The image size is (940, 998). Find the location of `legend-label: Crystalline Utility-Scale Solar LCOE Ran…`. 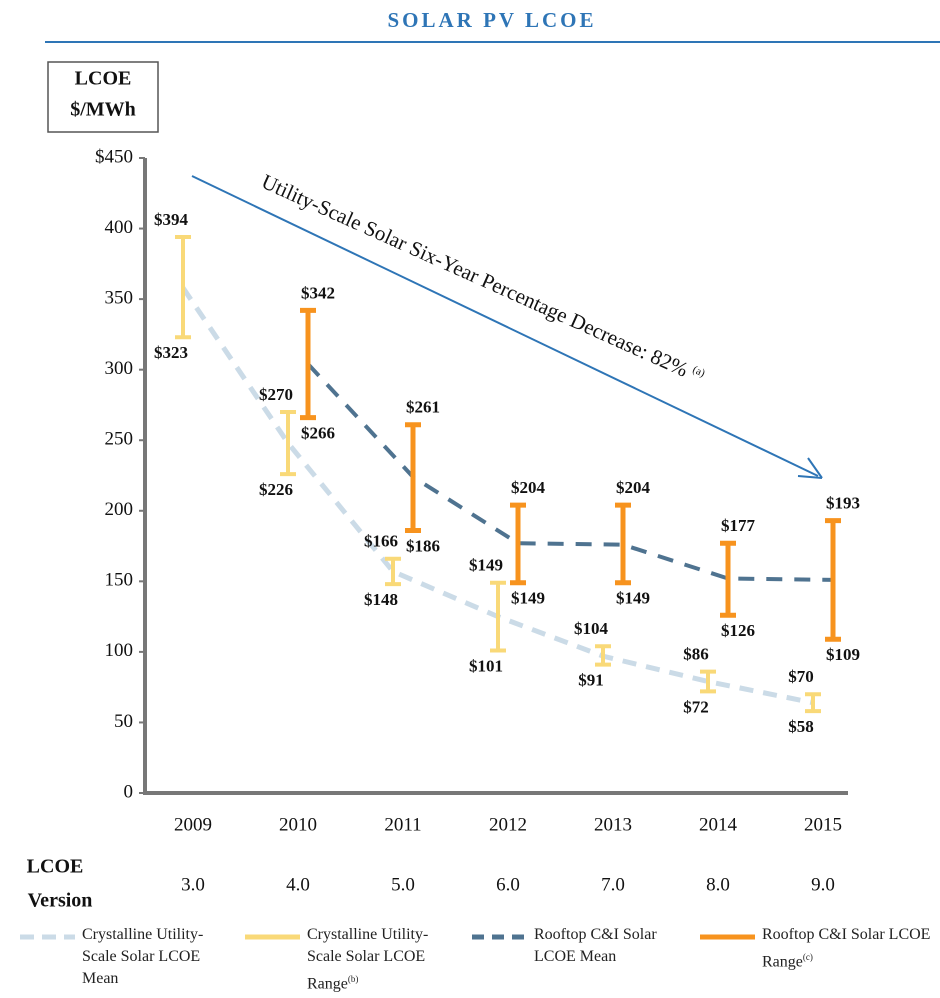

legend-label: Crystalline Utility-Scale Solar LCOE Ran… is located at coordinates (368, 959).